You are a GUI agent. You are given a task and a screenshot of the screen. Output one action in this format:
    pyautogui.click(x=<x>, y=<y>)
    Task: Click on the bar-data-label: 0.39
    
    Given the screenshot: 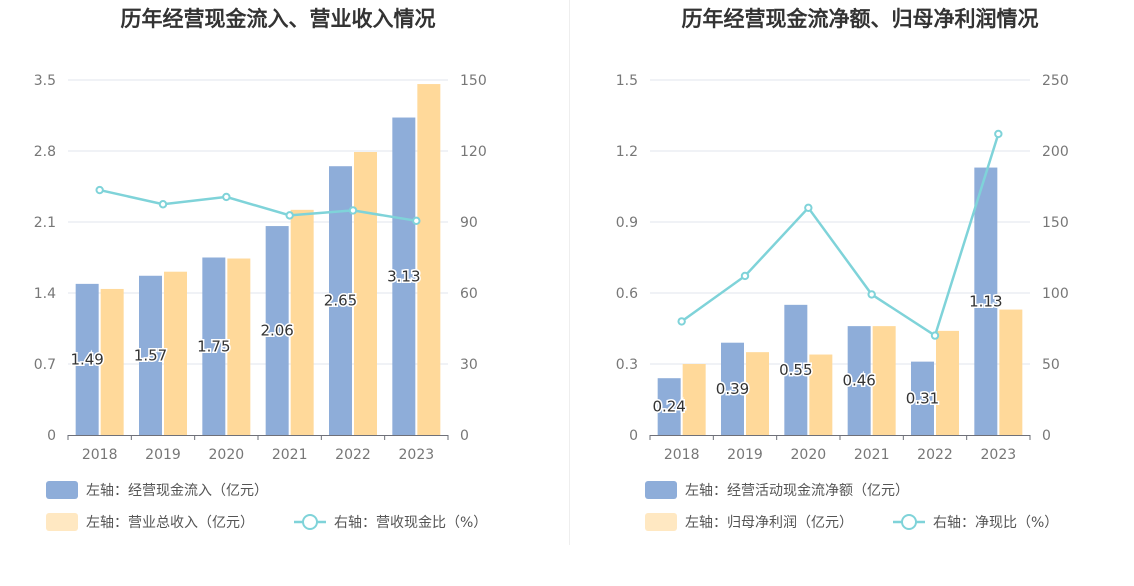 What is the action you would take?
    pyautogui.click(x=732, y=389)
    